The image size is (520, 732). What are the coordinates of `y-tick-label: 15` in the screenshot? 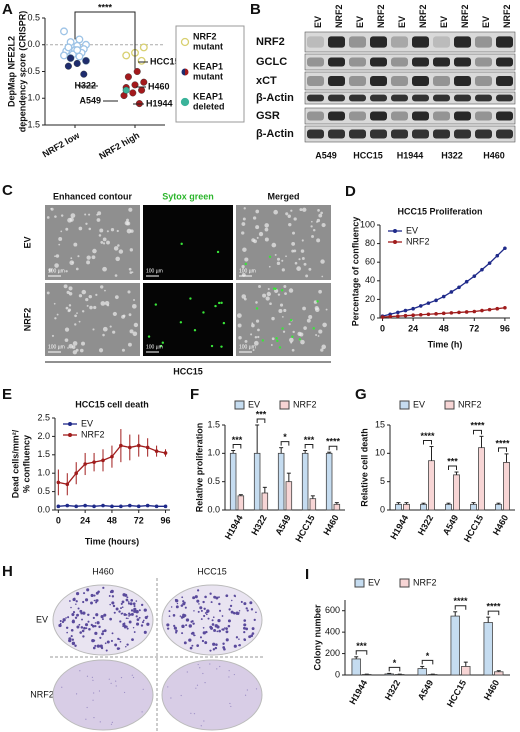 It's located at (380, 424).